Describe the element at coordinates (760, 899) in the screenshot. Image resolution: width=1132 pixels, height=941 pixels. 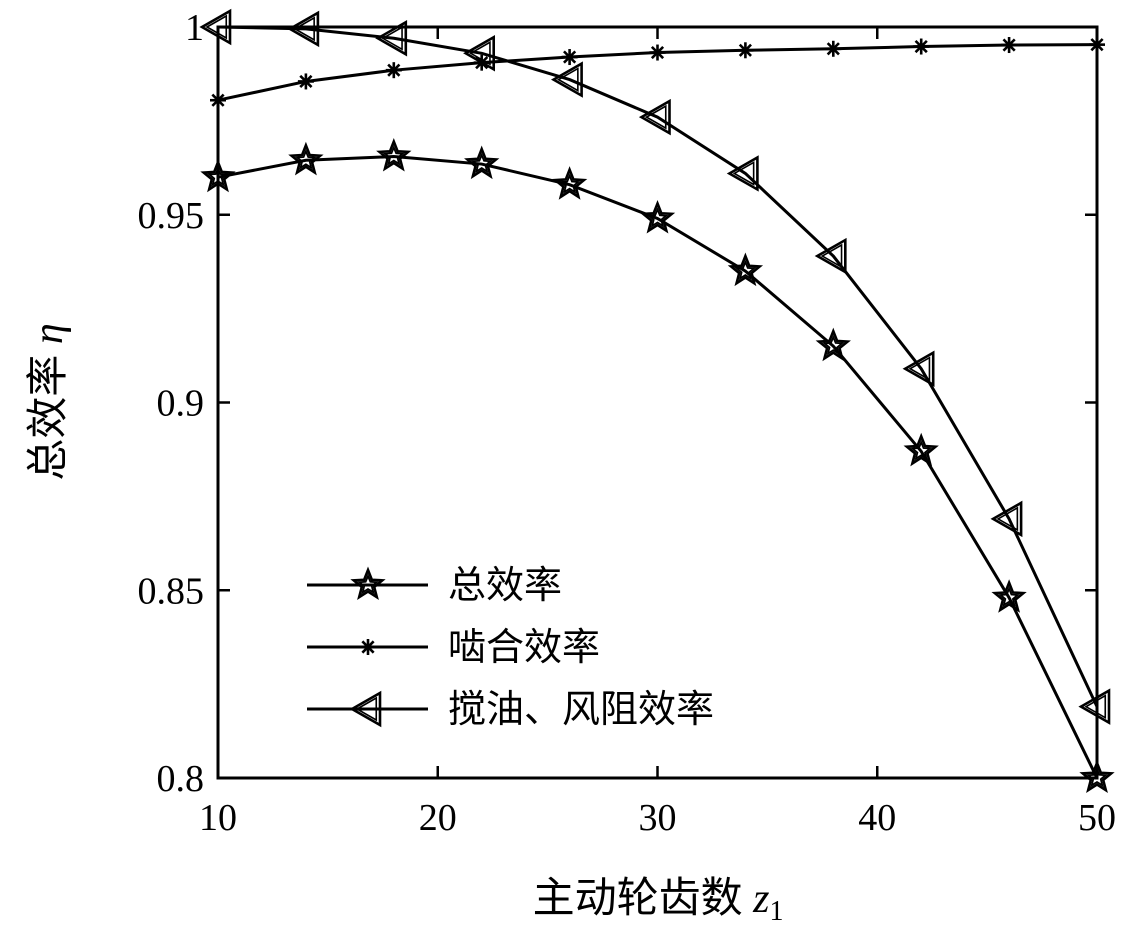
I see `x-axis-symbol: z` at that location.